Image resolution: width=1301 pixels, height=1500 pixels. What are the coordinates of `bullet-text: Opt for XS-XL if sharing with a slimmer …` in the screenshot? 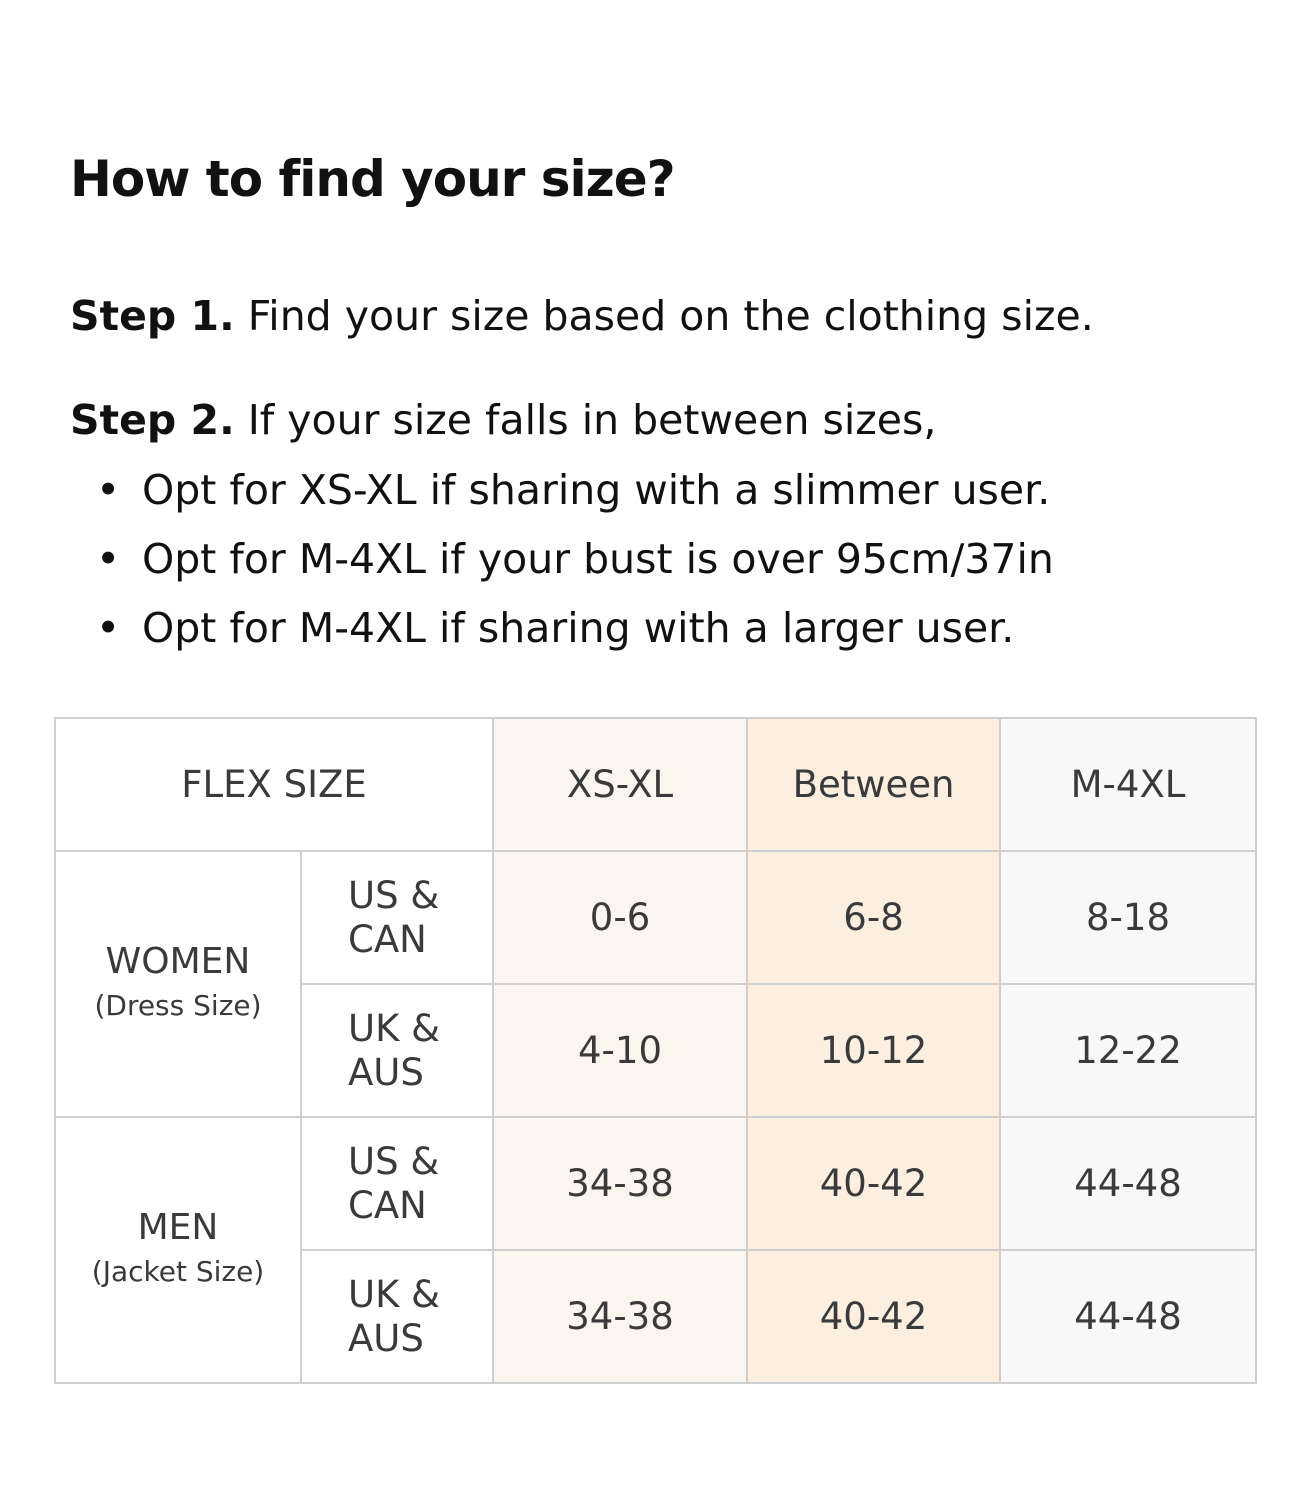 It's located at (596, 490).